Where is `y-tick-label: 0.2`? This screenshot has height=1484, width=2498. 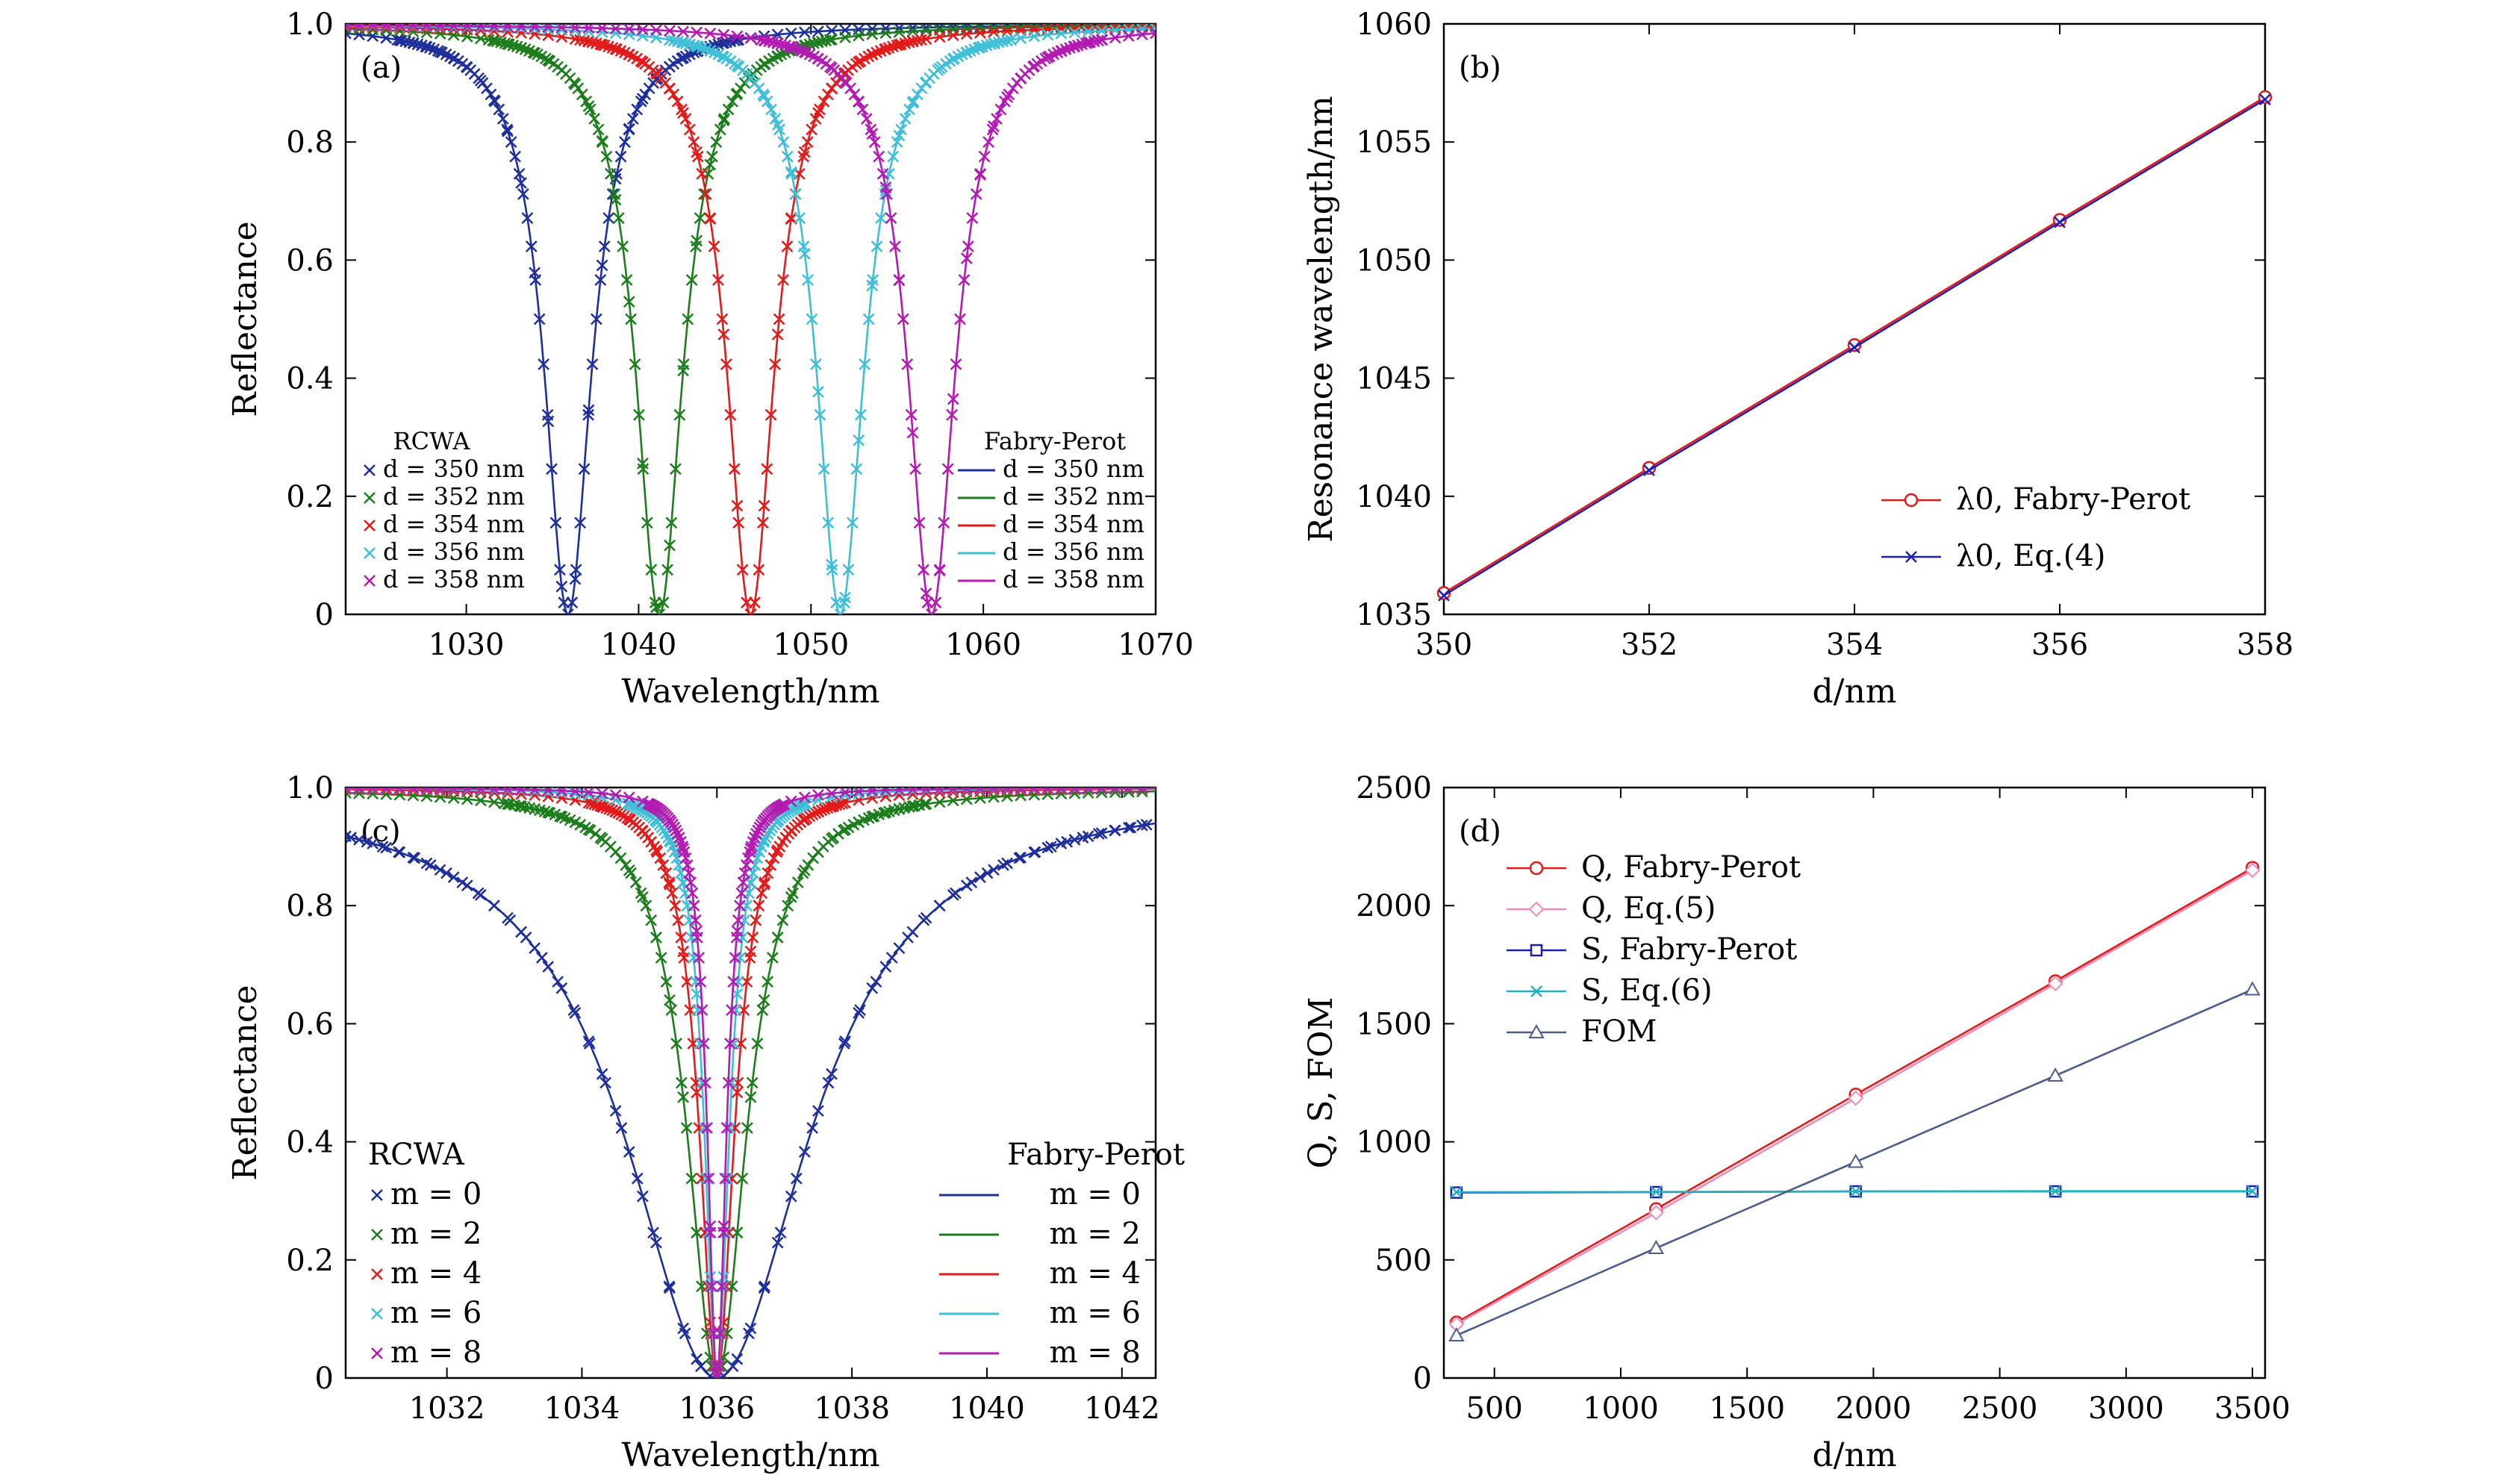 y-tick-label: 0.2 is located at coordinates (310, 1261).